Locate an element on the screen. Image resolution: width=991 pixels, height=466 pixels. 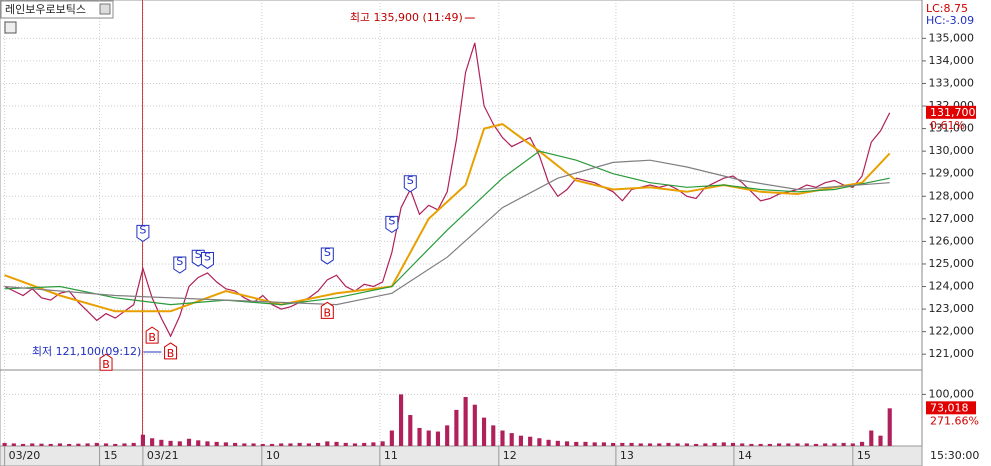
y-tick-label: 127,000 is located at coordinates (952, 218).